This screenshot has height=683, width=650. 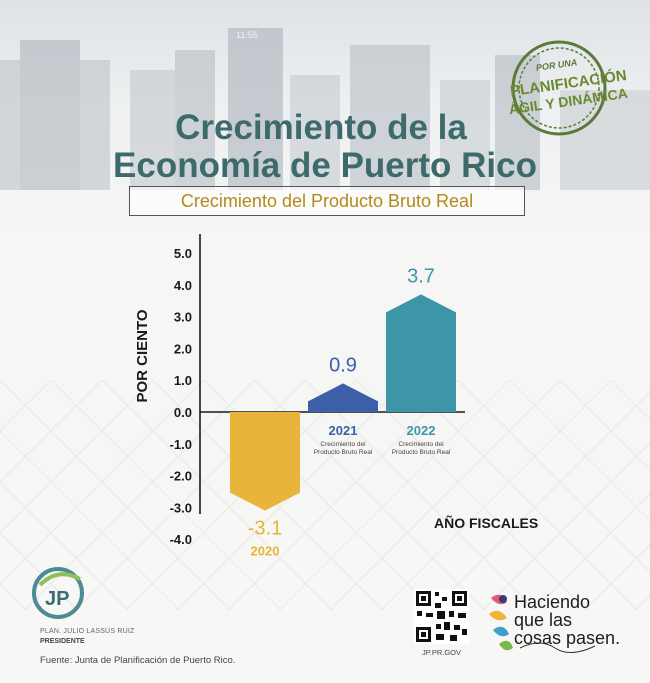 What do you see at coordinates (183, 285) in the screenshot?
I see `y-tick-label: 4.0` at bounding box center [183, 285].